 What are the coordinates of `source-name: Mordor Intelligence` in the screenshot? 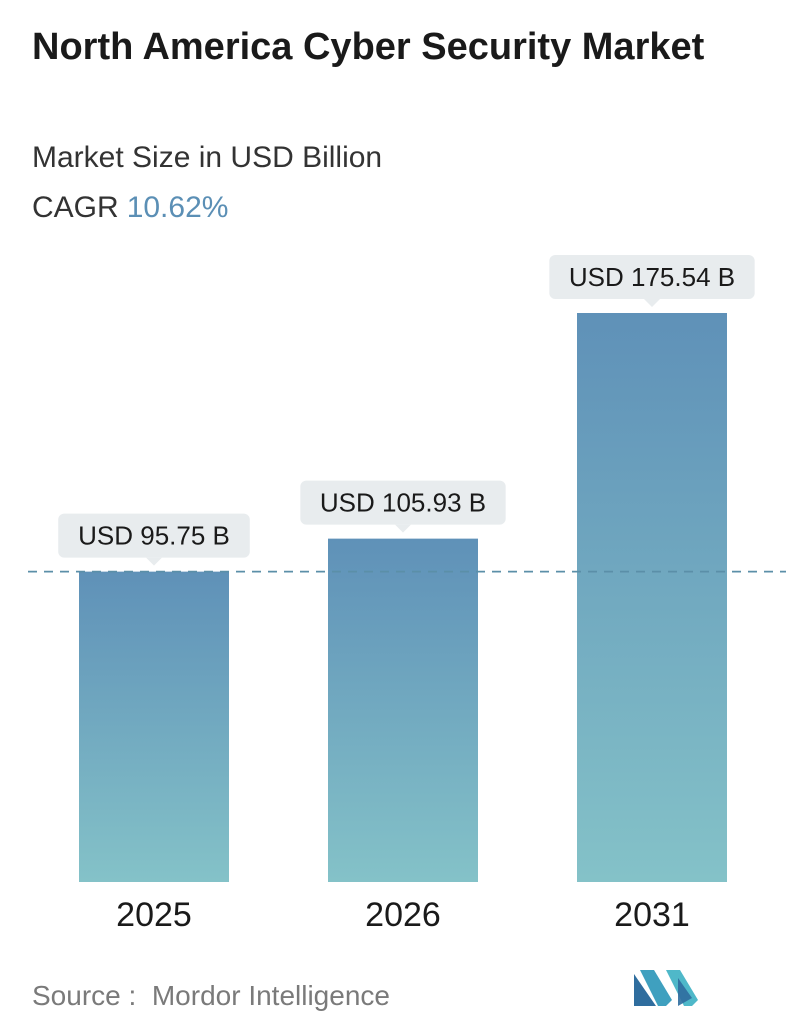 It's located at (270, 995).